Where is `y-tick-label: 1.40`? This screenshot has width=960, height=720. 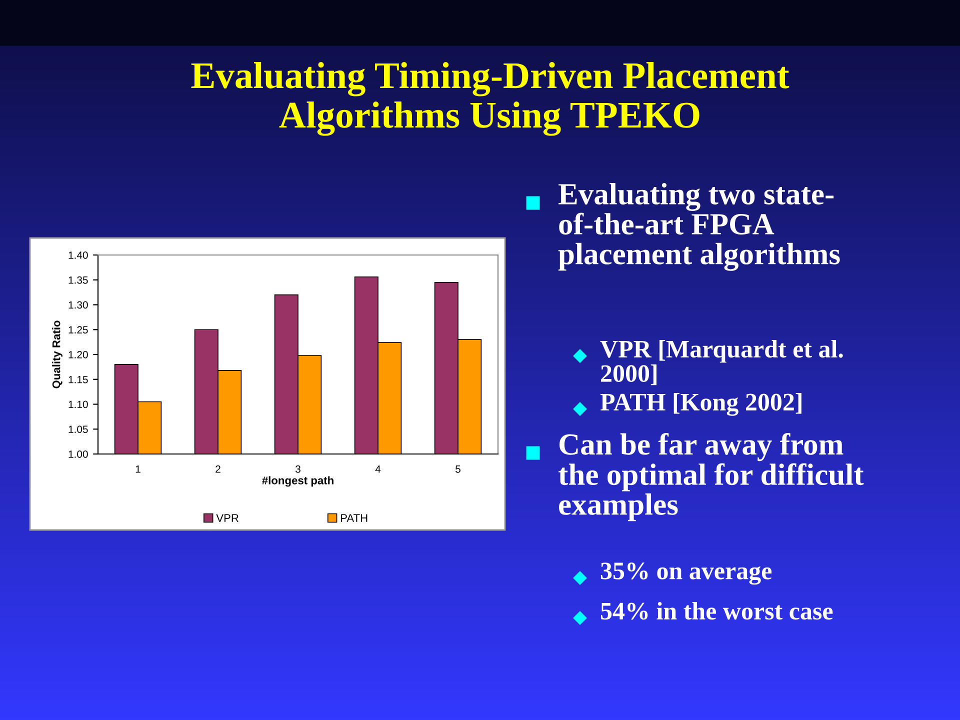
y-tick-label: 1.40 is located at coordinates (78, 255).